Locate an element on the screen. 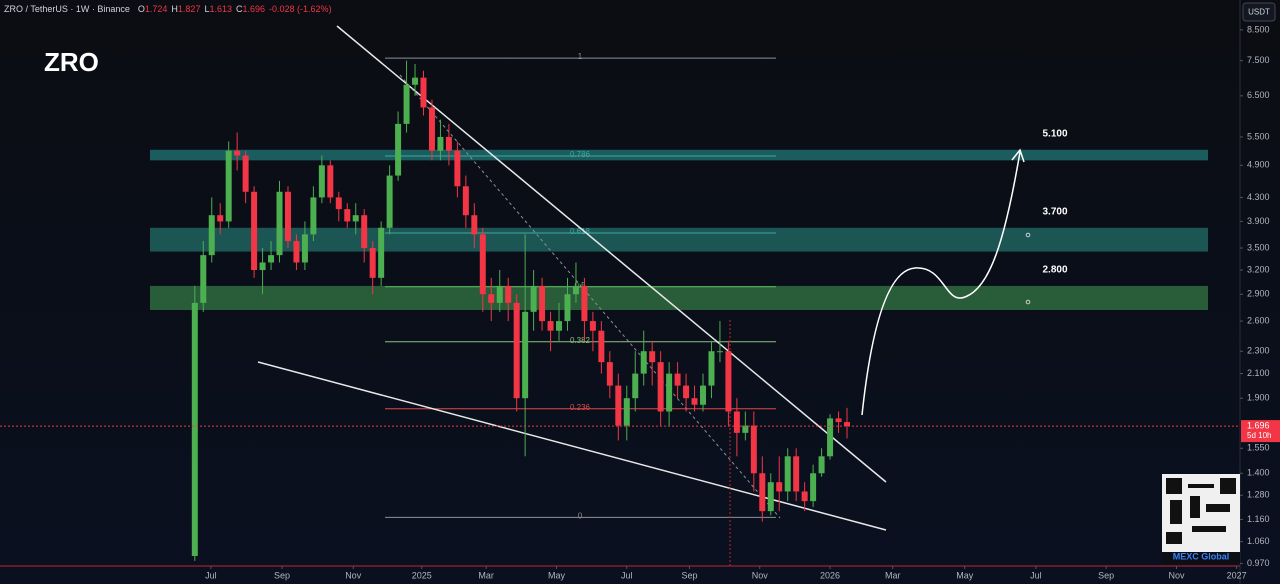 The height and width of the screenshot is (584, 1280). y-tick-label: 6.500 is located at coordinates (1258, 95).